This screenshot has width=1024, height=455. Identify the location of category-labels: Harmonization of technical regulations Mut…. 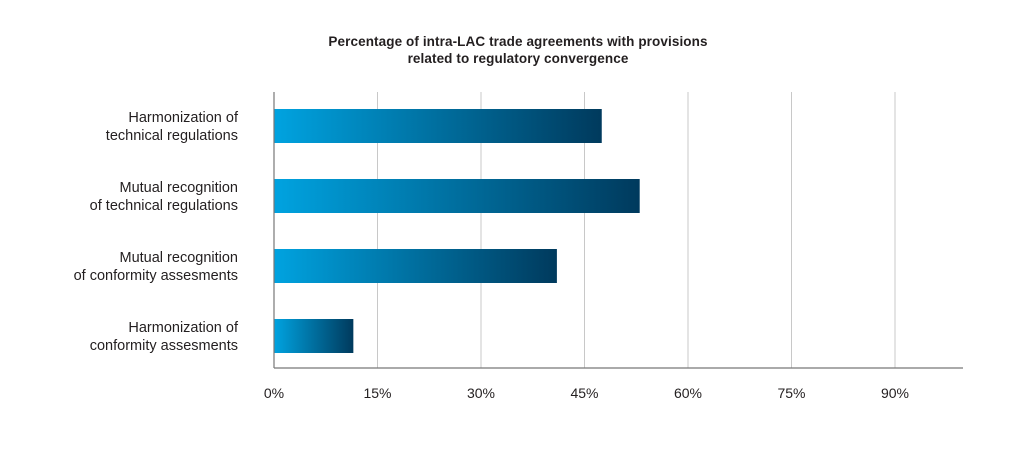
(156, 232).